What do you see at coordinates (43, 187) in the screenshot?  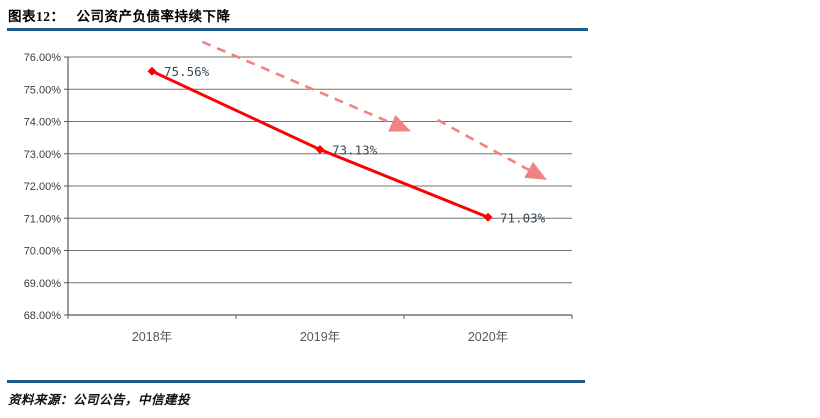 I see `y-tick-label: 72.00%` at bounding box center [43, 187].